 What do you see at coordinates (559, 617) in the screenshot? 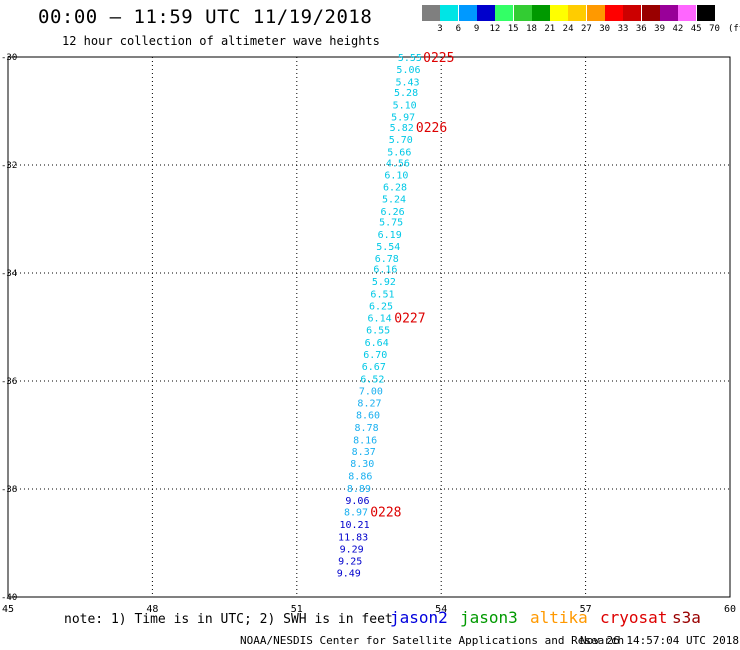
I see `legend-item-altika: altika` at bounding box center [559, 617].